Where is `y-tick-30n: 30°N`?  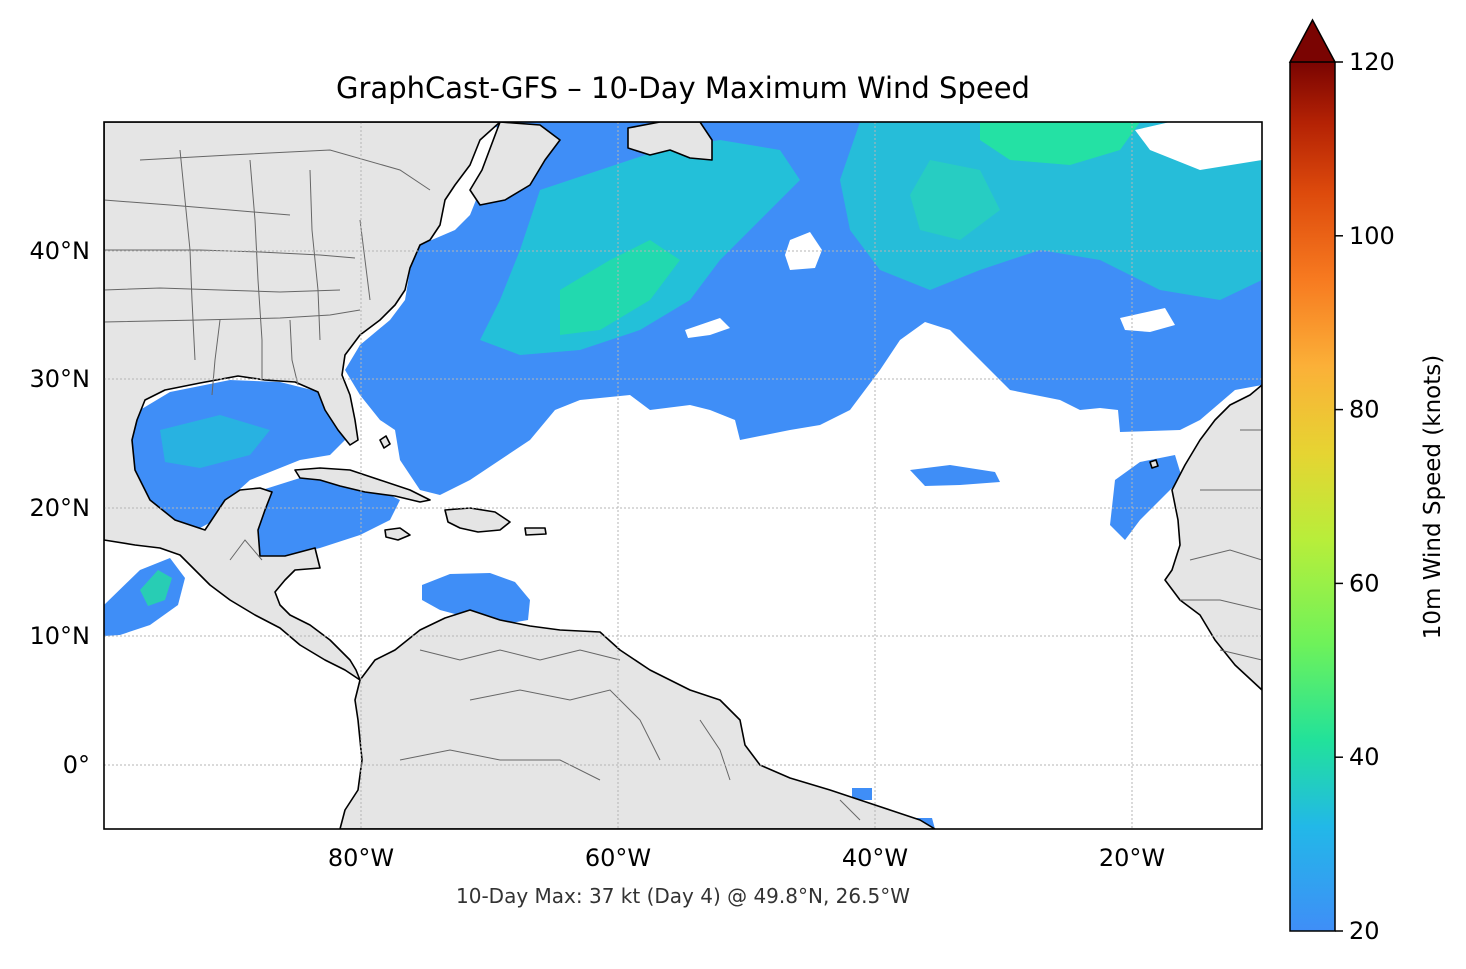 y-tick-30n: 30°N is located at coordinates (60, 379).